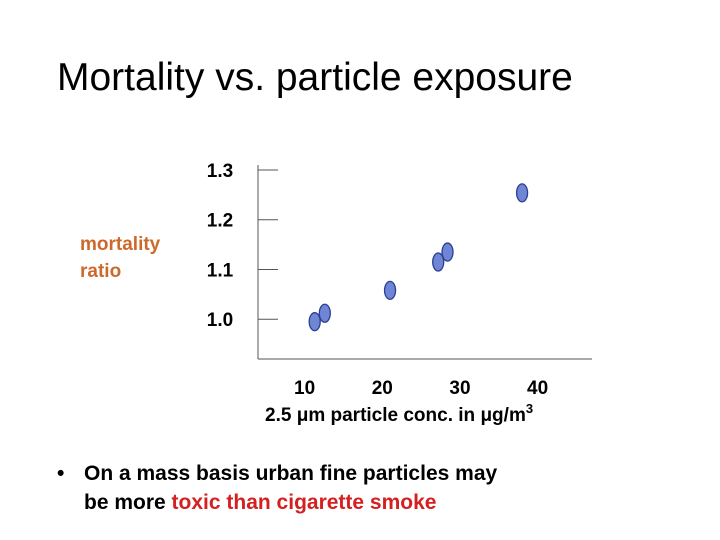 The height and width of the screenshot is (540, 720). Describe the element at coordinates (220, 221) in the screenshot. I see `y-tick-label: 1.2` at that location.